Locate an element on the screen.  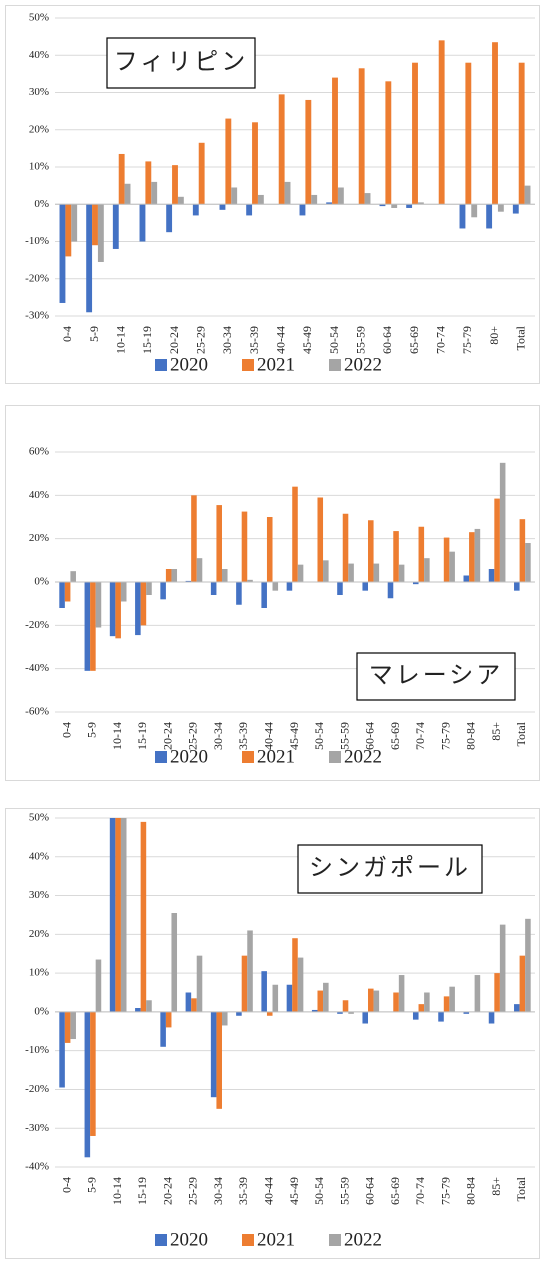
x-tick-label: 75-79 is located at coordinates (445, 1191).